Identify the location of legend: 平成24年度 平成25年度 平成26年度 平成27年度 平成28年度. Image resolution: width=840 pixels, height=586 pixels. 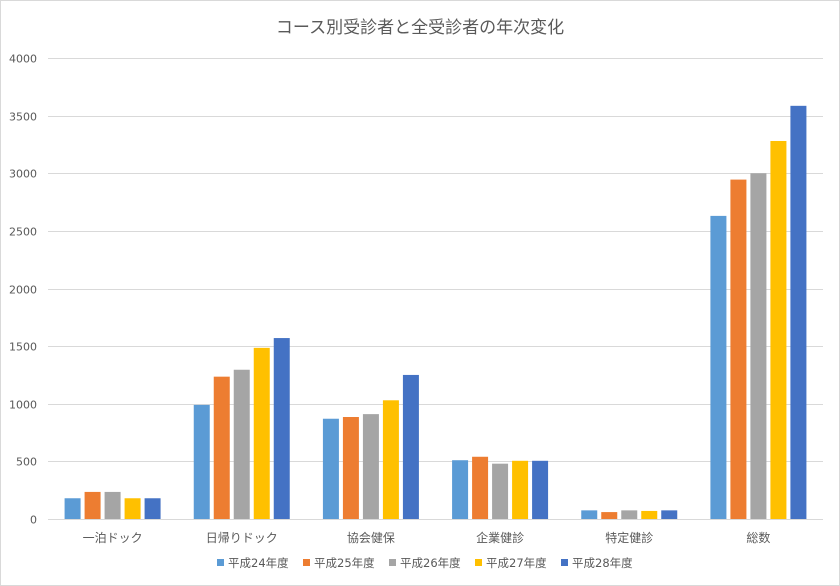
(425, 563).